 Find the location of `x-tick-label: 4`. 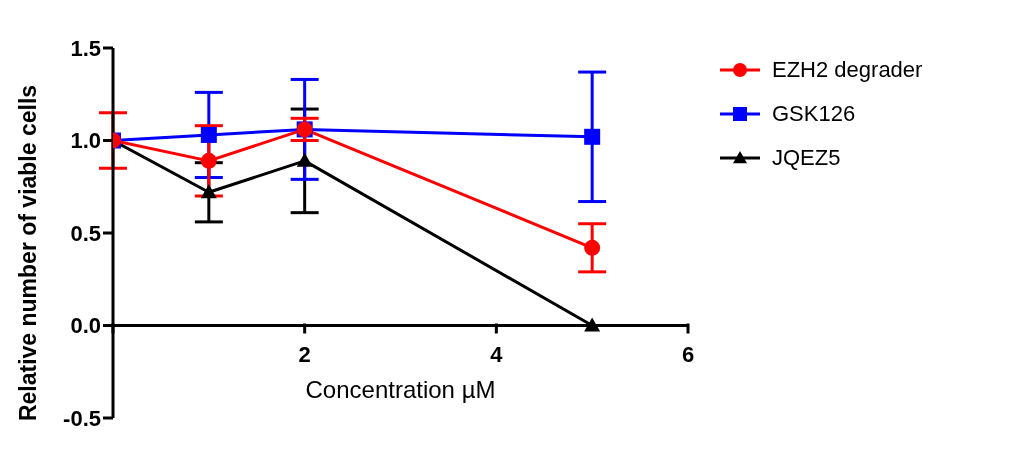

x-tick-label: 4 is located at coordinates (497, 354).